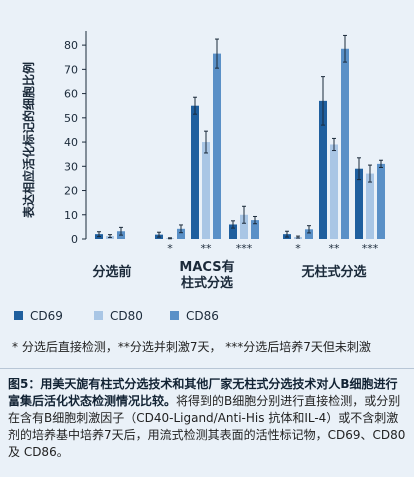 The image size is (414, 477). Describe the element at coordinates (28, 140) in the screenshot. I see `y-axis-label: 表达相应活化标记的细胞比例` at that location.